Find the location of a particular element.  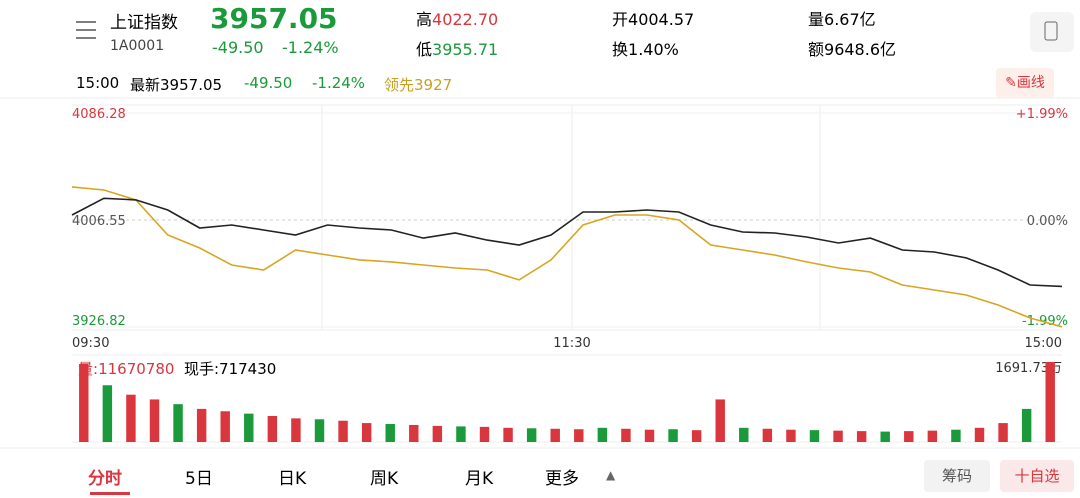

info-change-pct: -1.24% is located at coordinates (339, 83).